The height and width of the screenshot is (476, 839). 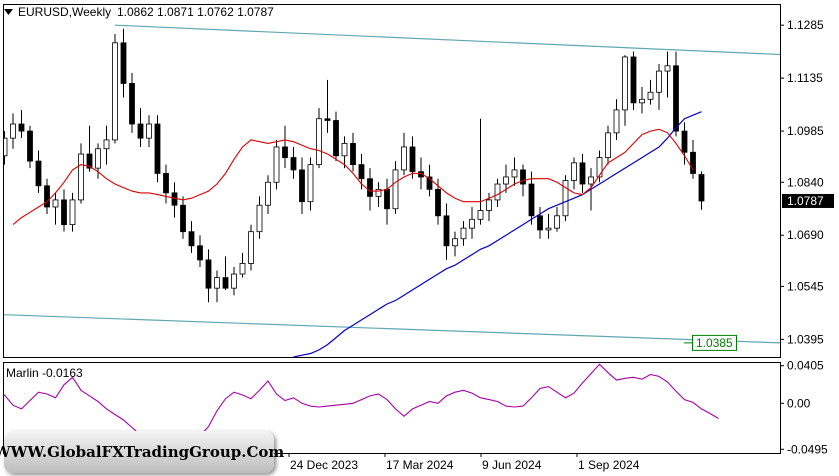 I want to click on y-tick-label: 1.0985, so click(x=805, y=131).